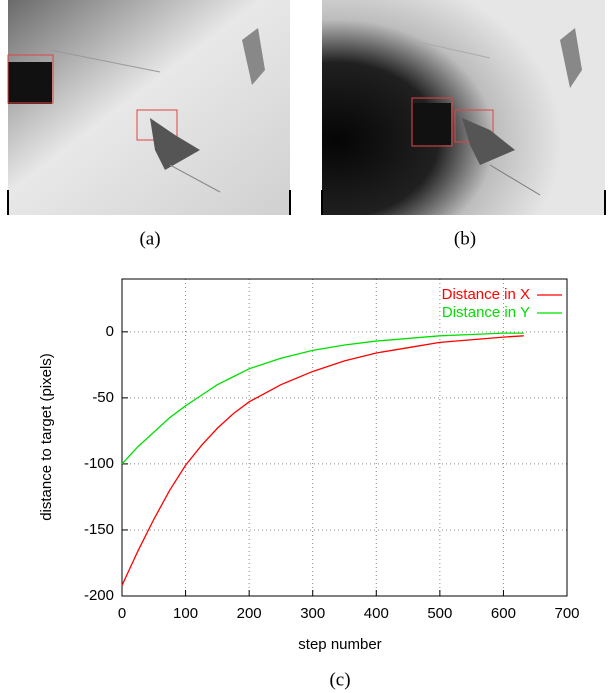  What do you see at coordinates (486, 294) in the screenshot?
I see `legend-label: Distance in X` at bounding box center [486, 294].